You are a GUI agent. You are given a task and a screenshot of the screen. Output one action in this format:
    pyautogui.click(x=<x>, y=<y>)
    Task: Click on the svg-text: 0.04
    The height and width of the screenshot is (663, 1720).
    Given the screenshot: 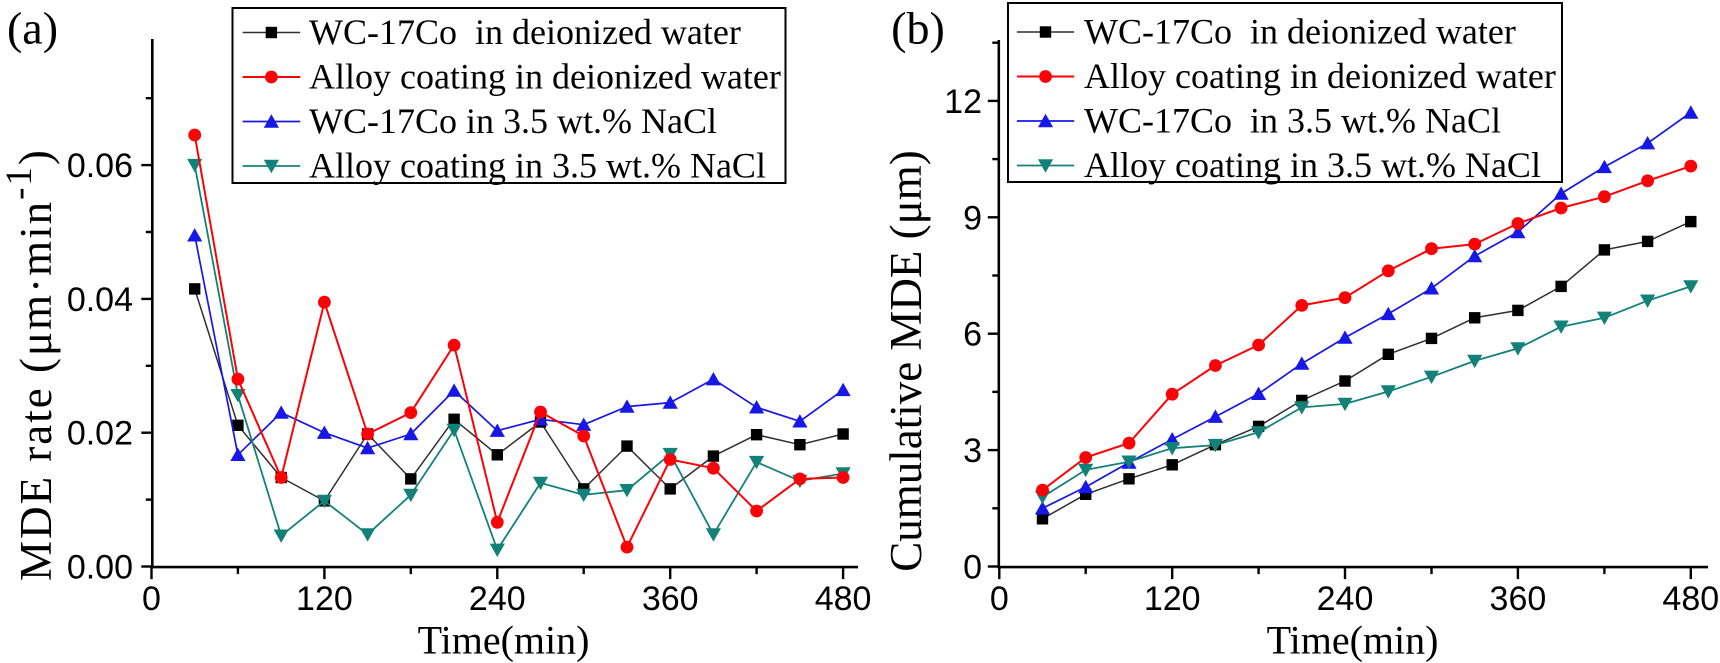 What is the action you would take?
    pyautogui.click(x=100, y=300)
    